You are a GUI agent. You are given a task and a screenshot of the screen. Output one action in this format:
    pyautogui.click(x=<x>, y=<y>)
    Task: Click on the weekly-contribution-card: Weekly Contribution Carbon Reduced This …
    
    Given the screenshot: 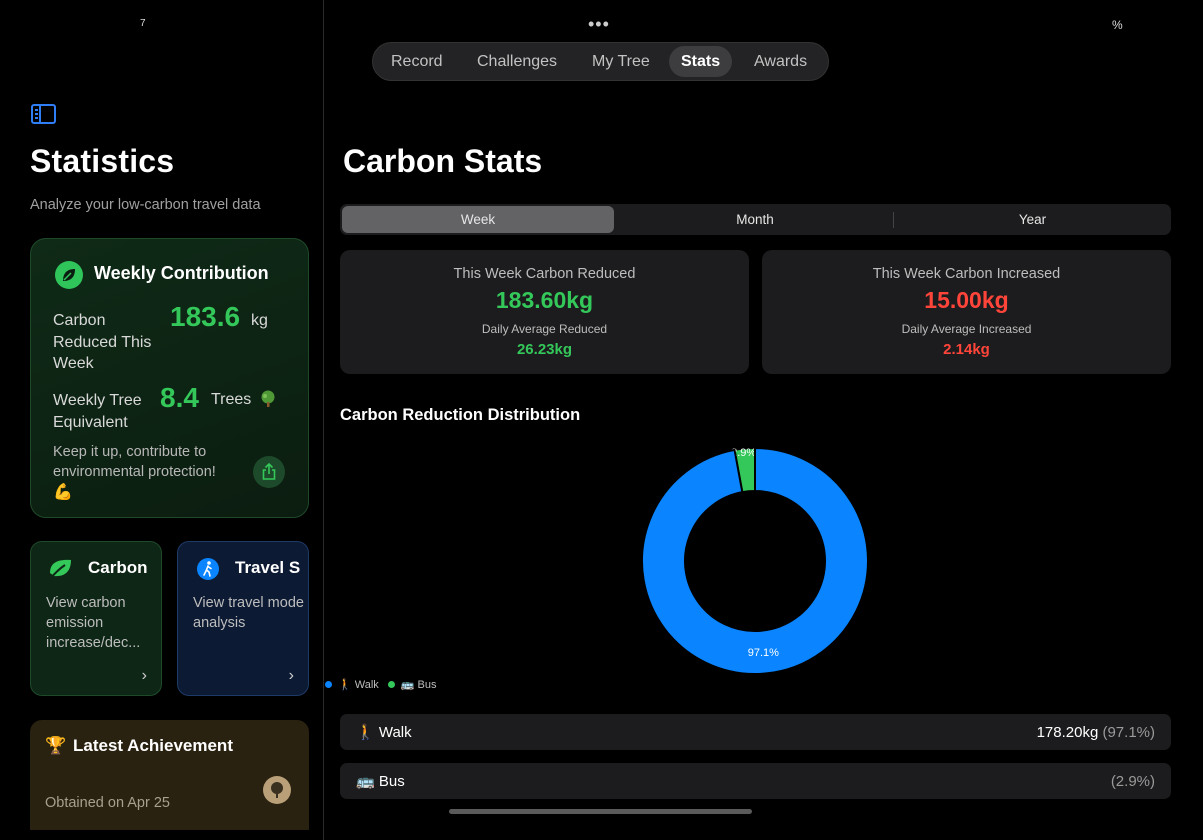 What is the action you would take?
    pyautogui.click(x=169, y=378)
    